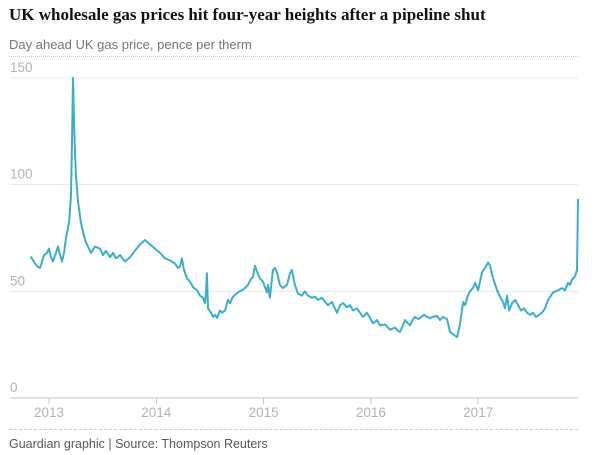 The width and height of the screenshot is (600, 455). Describe the element at coordinates (293, 429) in the screenshot. I see `footer-divider` at that location.